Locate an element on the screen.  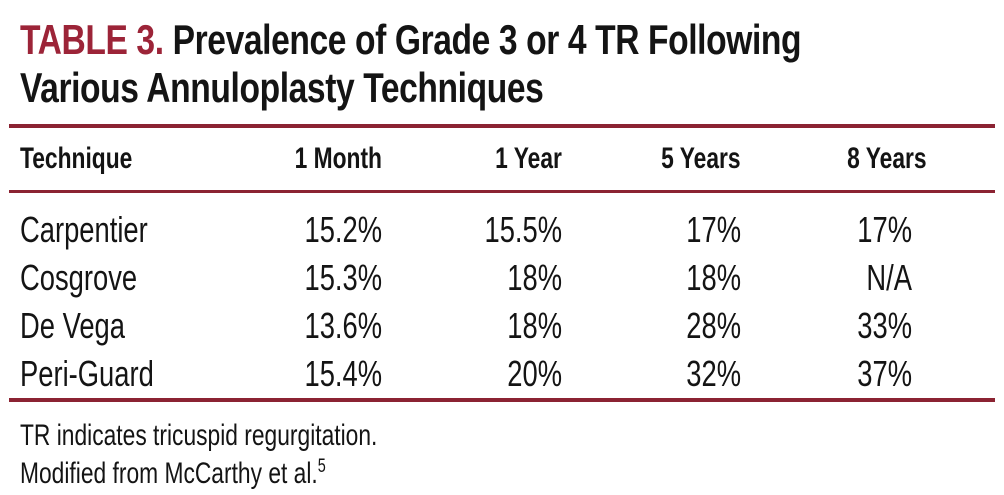
value-cell: 33% is located at coordinates (884, 325).